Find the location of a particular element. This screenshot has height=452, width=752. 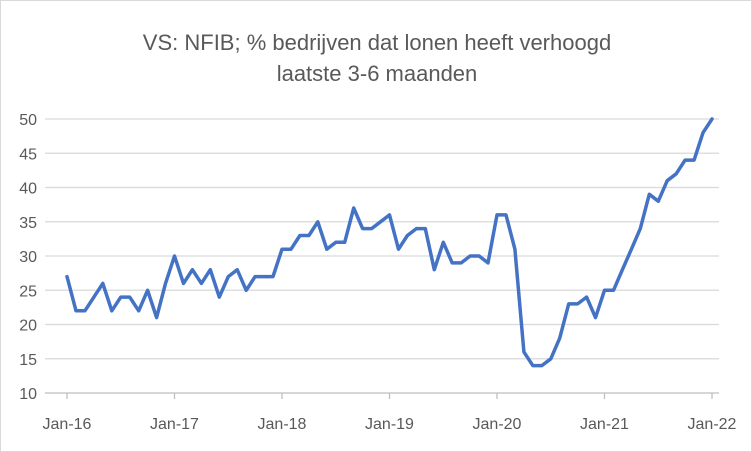

y-tick-label: 25 is located at coordinates (28, 291).